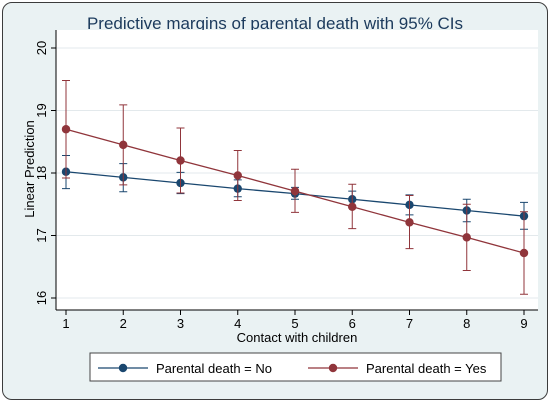  What do you see at coordinates (123, 323) in the screenshot?
I see `x-tick-label: 2` at bounding box center [123, 323].